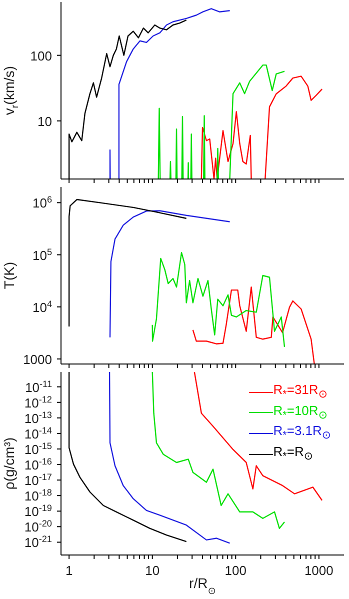  Describe the element at coordinates (45, 121) in the screenshot. I see `y-tick-label: 10` at that location.